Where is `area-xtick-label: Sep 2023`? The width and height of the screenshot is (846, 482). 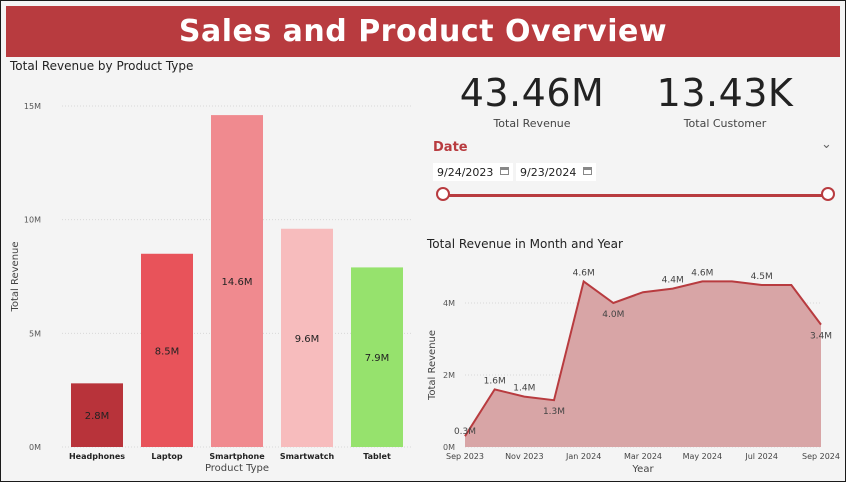 area-xtick-label: Sep 2023 is located at coordinates (465, 456).